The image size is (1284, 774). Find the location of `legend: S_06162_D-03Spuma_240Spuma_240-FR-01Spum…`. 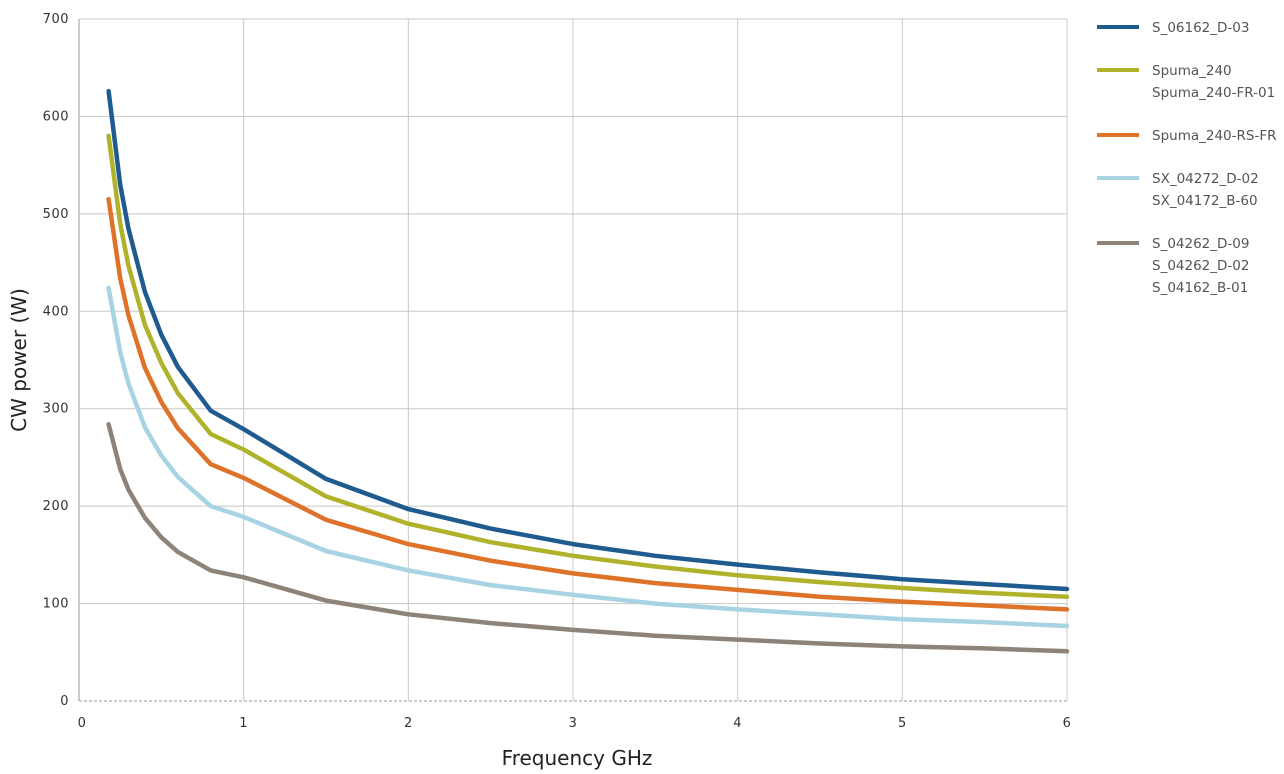

legend: S_06162_D-03Spuma_240Spuma_240-FR-01Spum… is located at coordinates (1186, 158).